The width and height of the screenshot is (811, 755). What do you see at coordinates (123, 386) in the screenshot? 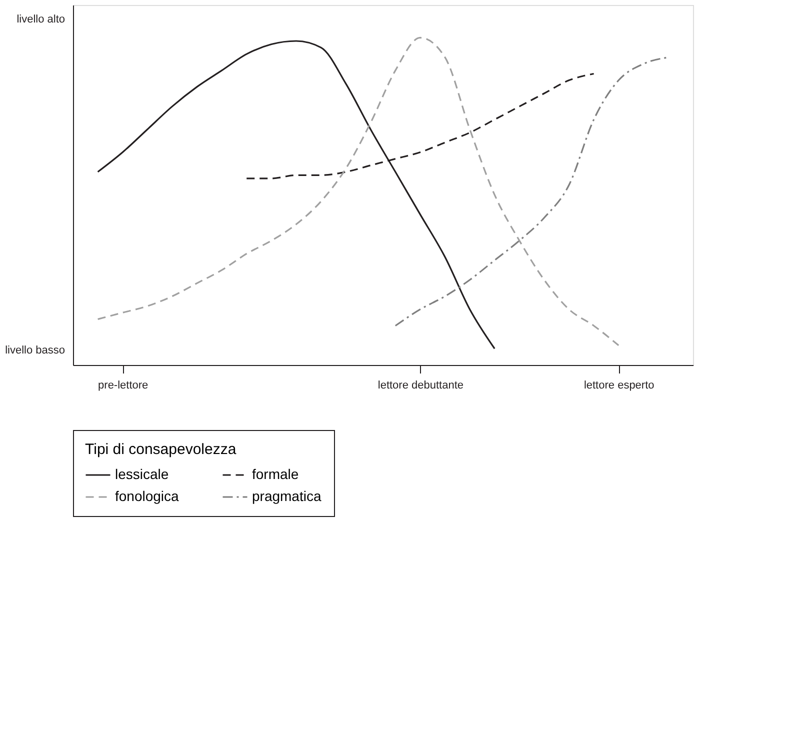
I see `x-tick-label: pre-lettore` at bounding box center [123, 386].